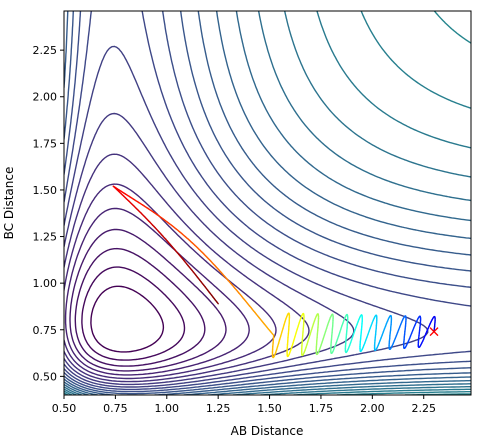  I want to click on start-marker, so click(434, 332).